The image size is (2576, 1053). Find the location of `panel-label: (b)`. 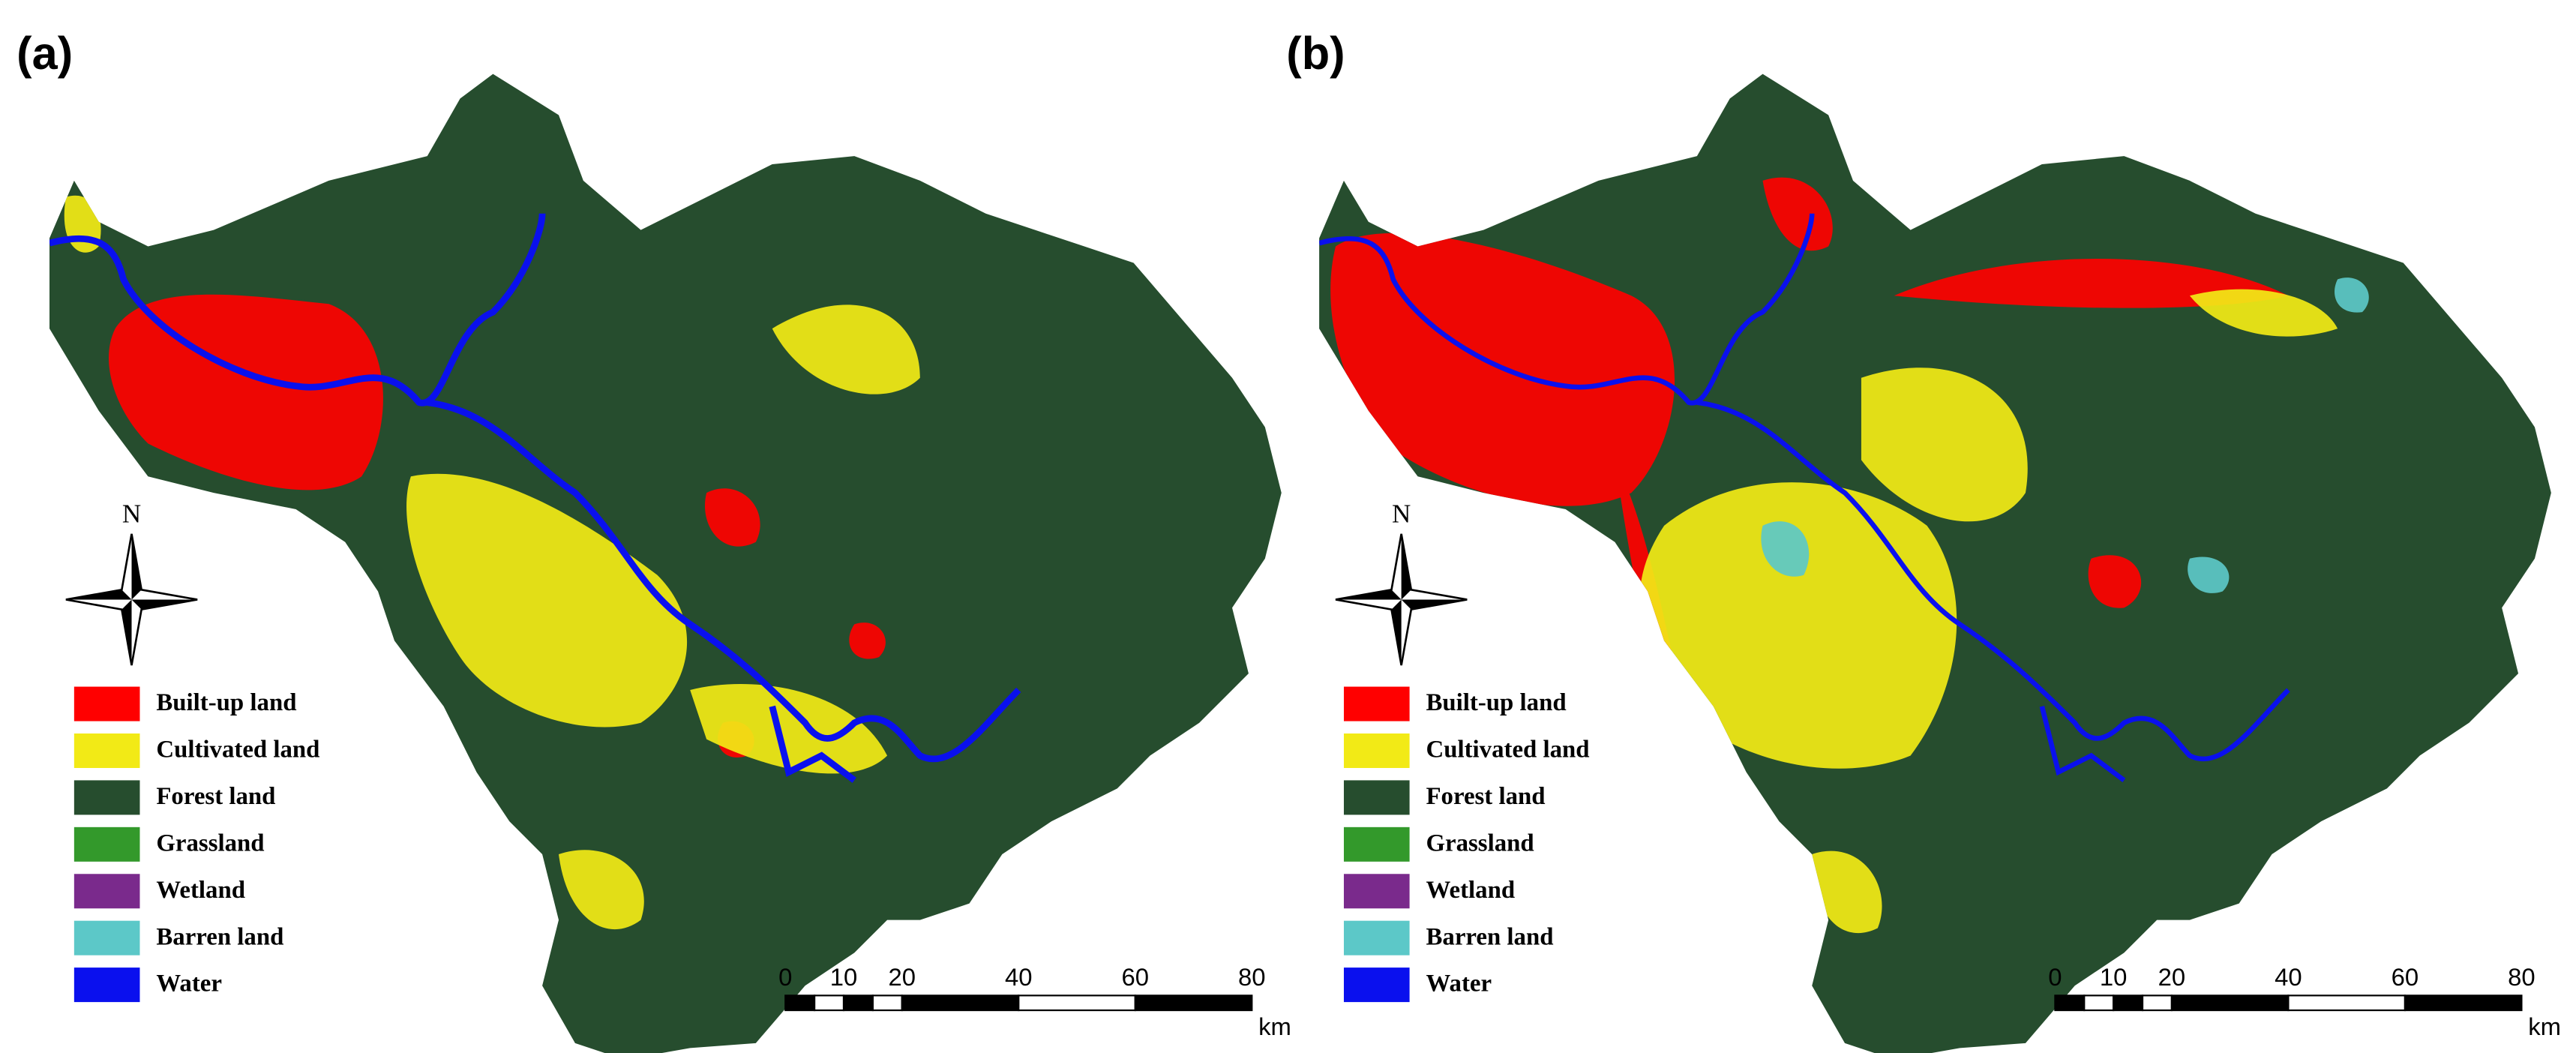

panel-label: (b) is located at coordinates (1316, 53).